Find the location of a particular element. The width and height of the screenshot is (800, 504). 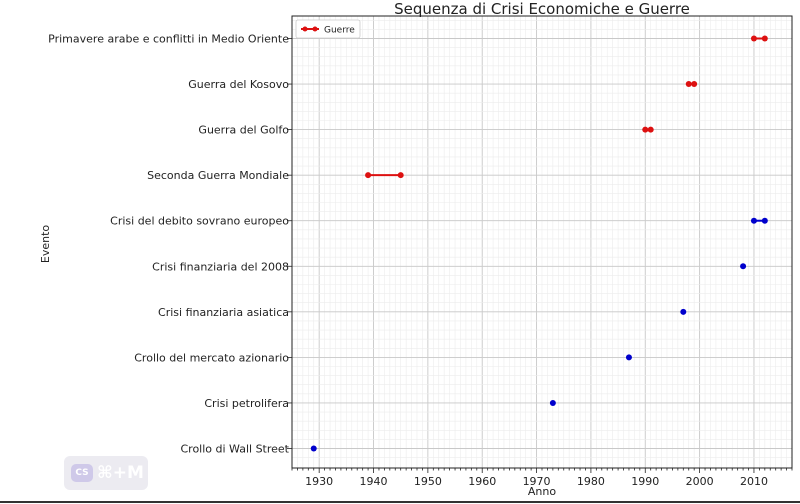

y-tick-label: Crollo di Wall Street is located at coordinates (234, 449).